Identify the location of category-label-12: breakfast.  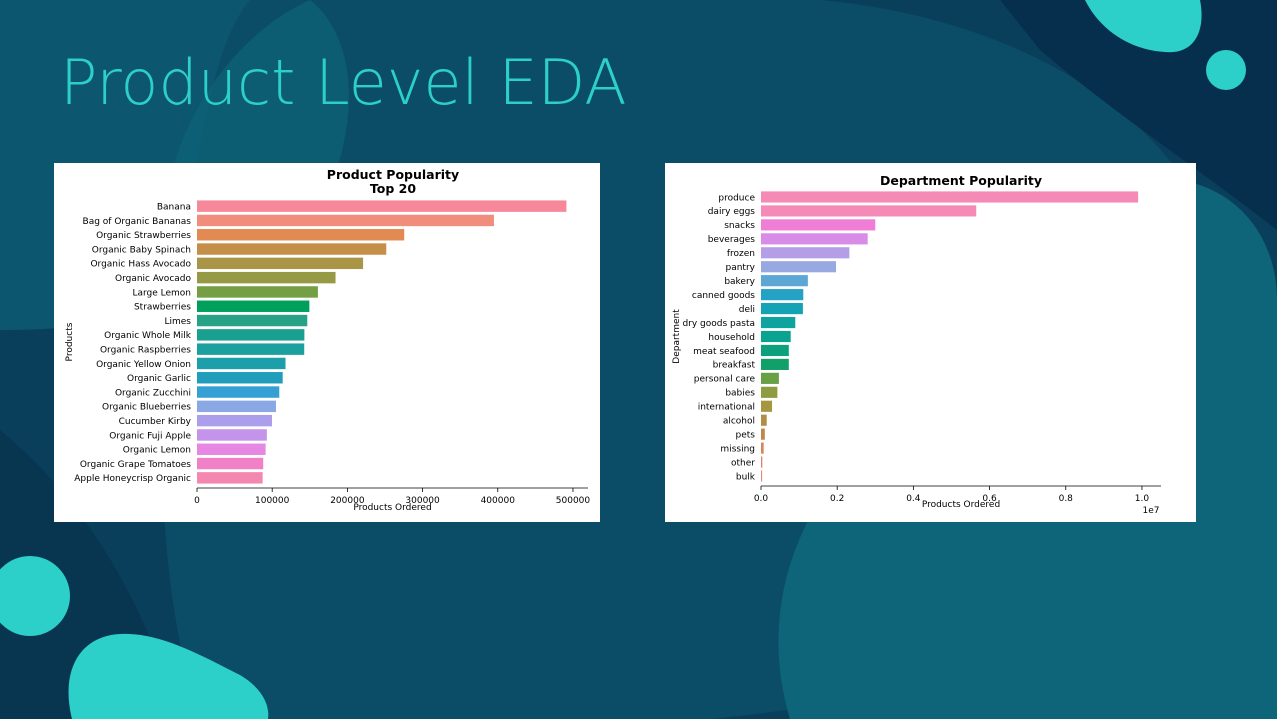
(734, 366).